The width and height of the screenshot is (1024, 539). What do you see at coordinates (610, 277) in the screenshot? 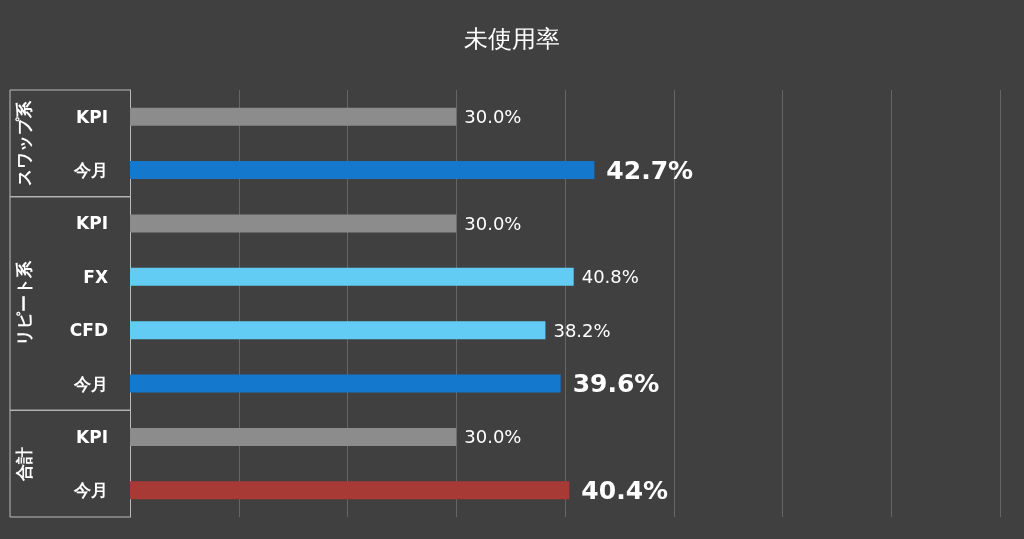
I see `data-label: 40.8%` at bounding box center [610, 277].